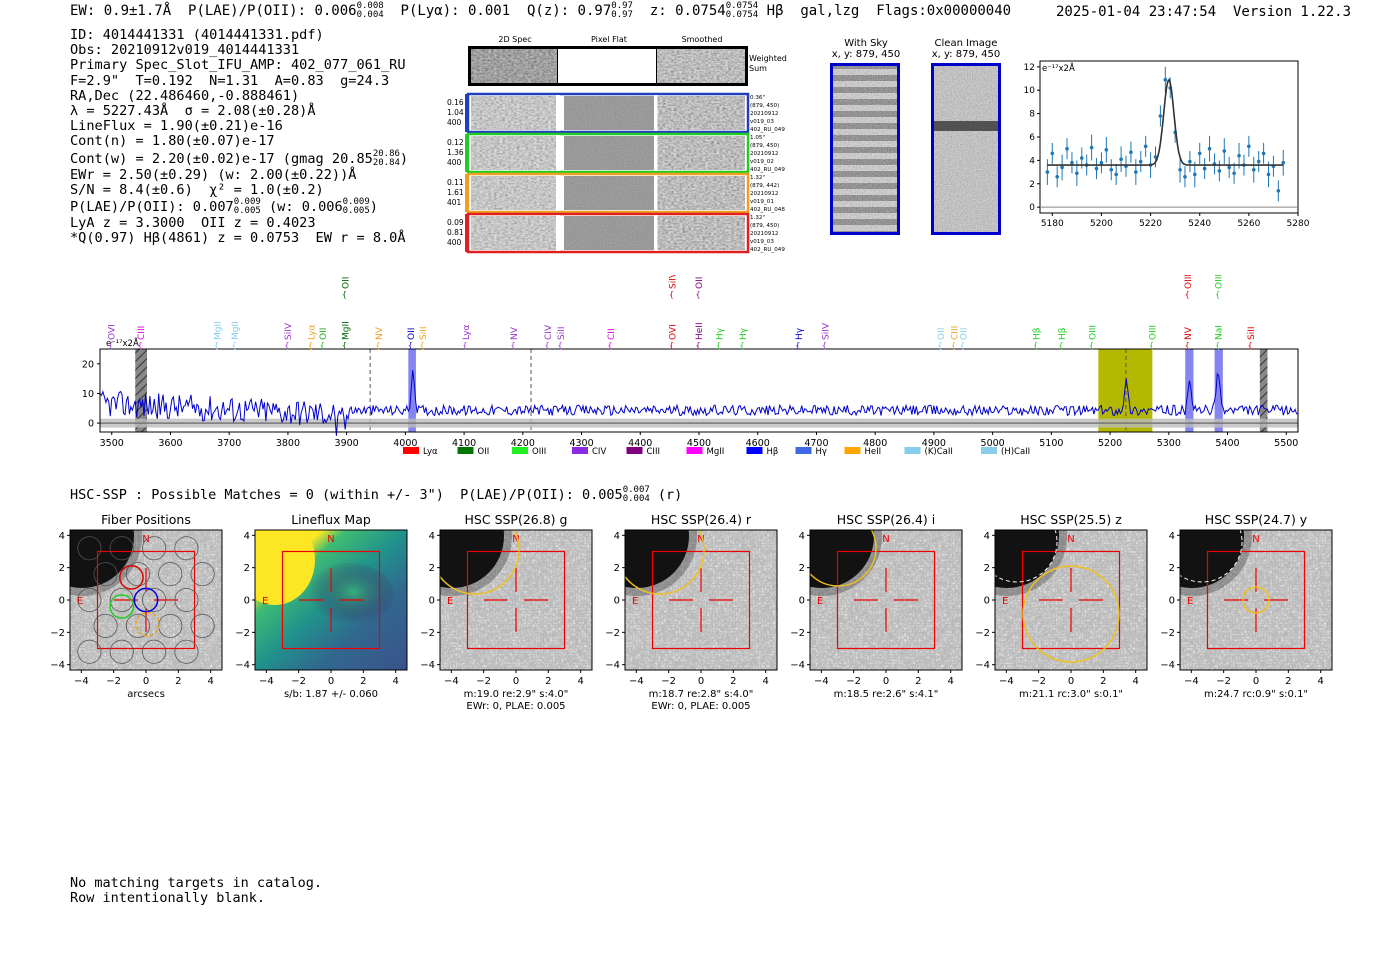 The image size is (1400, 953). I want to click on spectrum-line-label: CIII, so click(955, 333).